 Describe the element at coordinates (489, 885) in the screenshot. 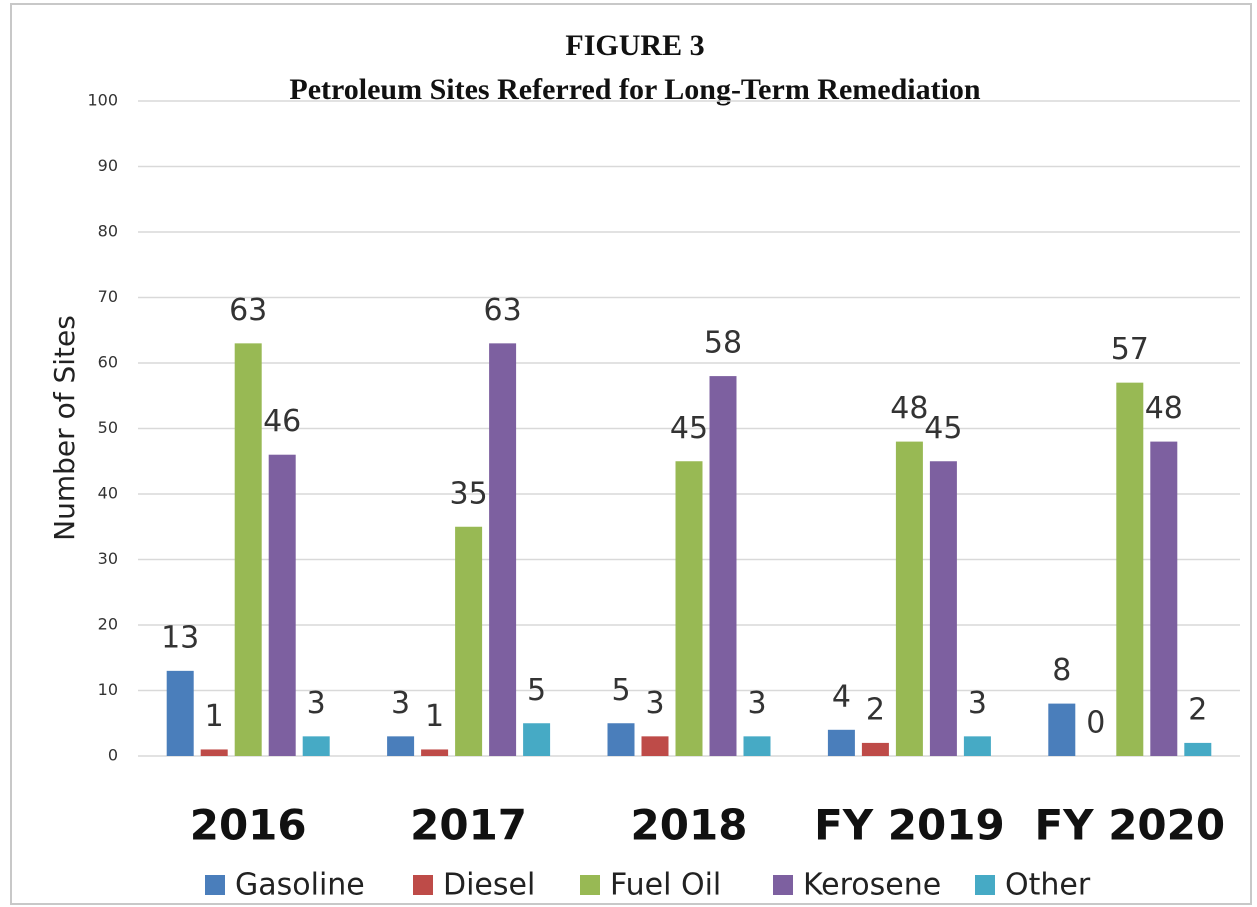

I see `legend-label: Diesel` at that location.